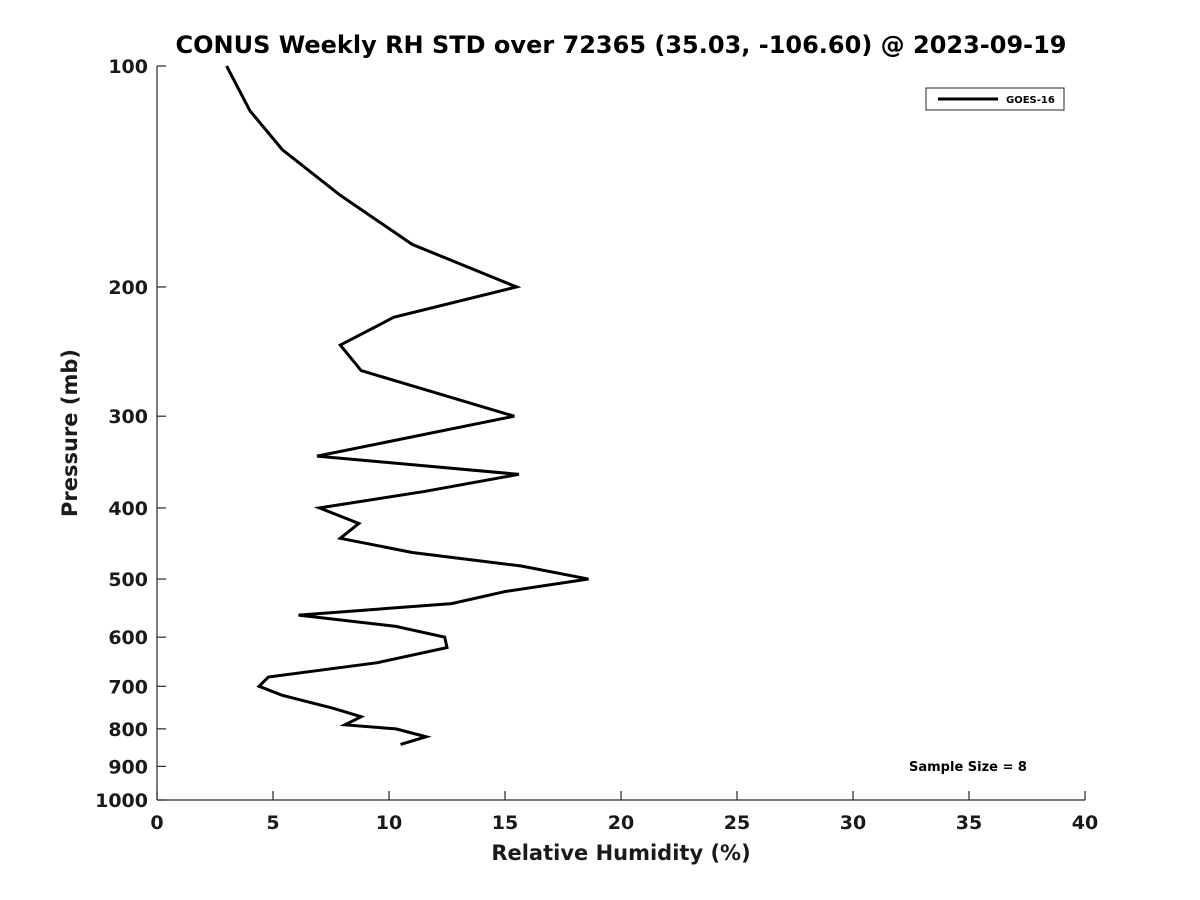 The height and width of the screenshot is (900, 1200). Describe the element at coordinates (389, 823) in the screenshot. I see `x-tick-label: 10` at that location.